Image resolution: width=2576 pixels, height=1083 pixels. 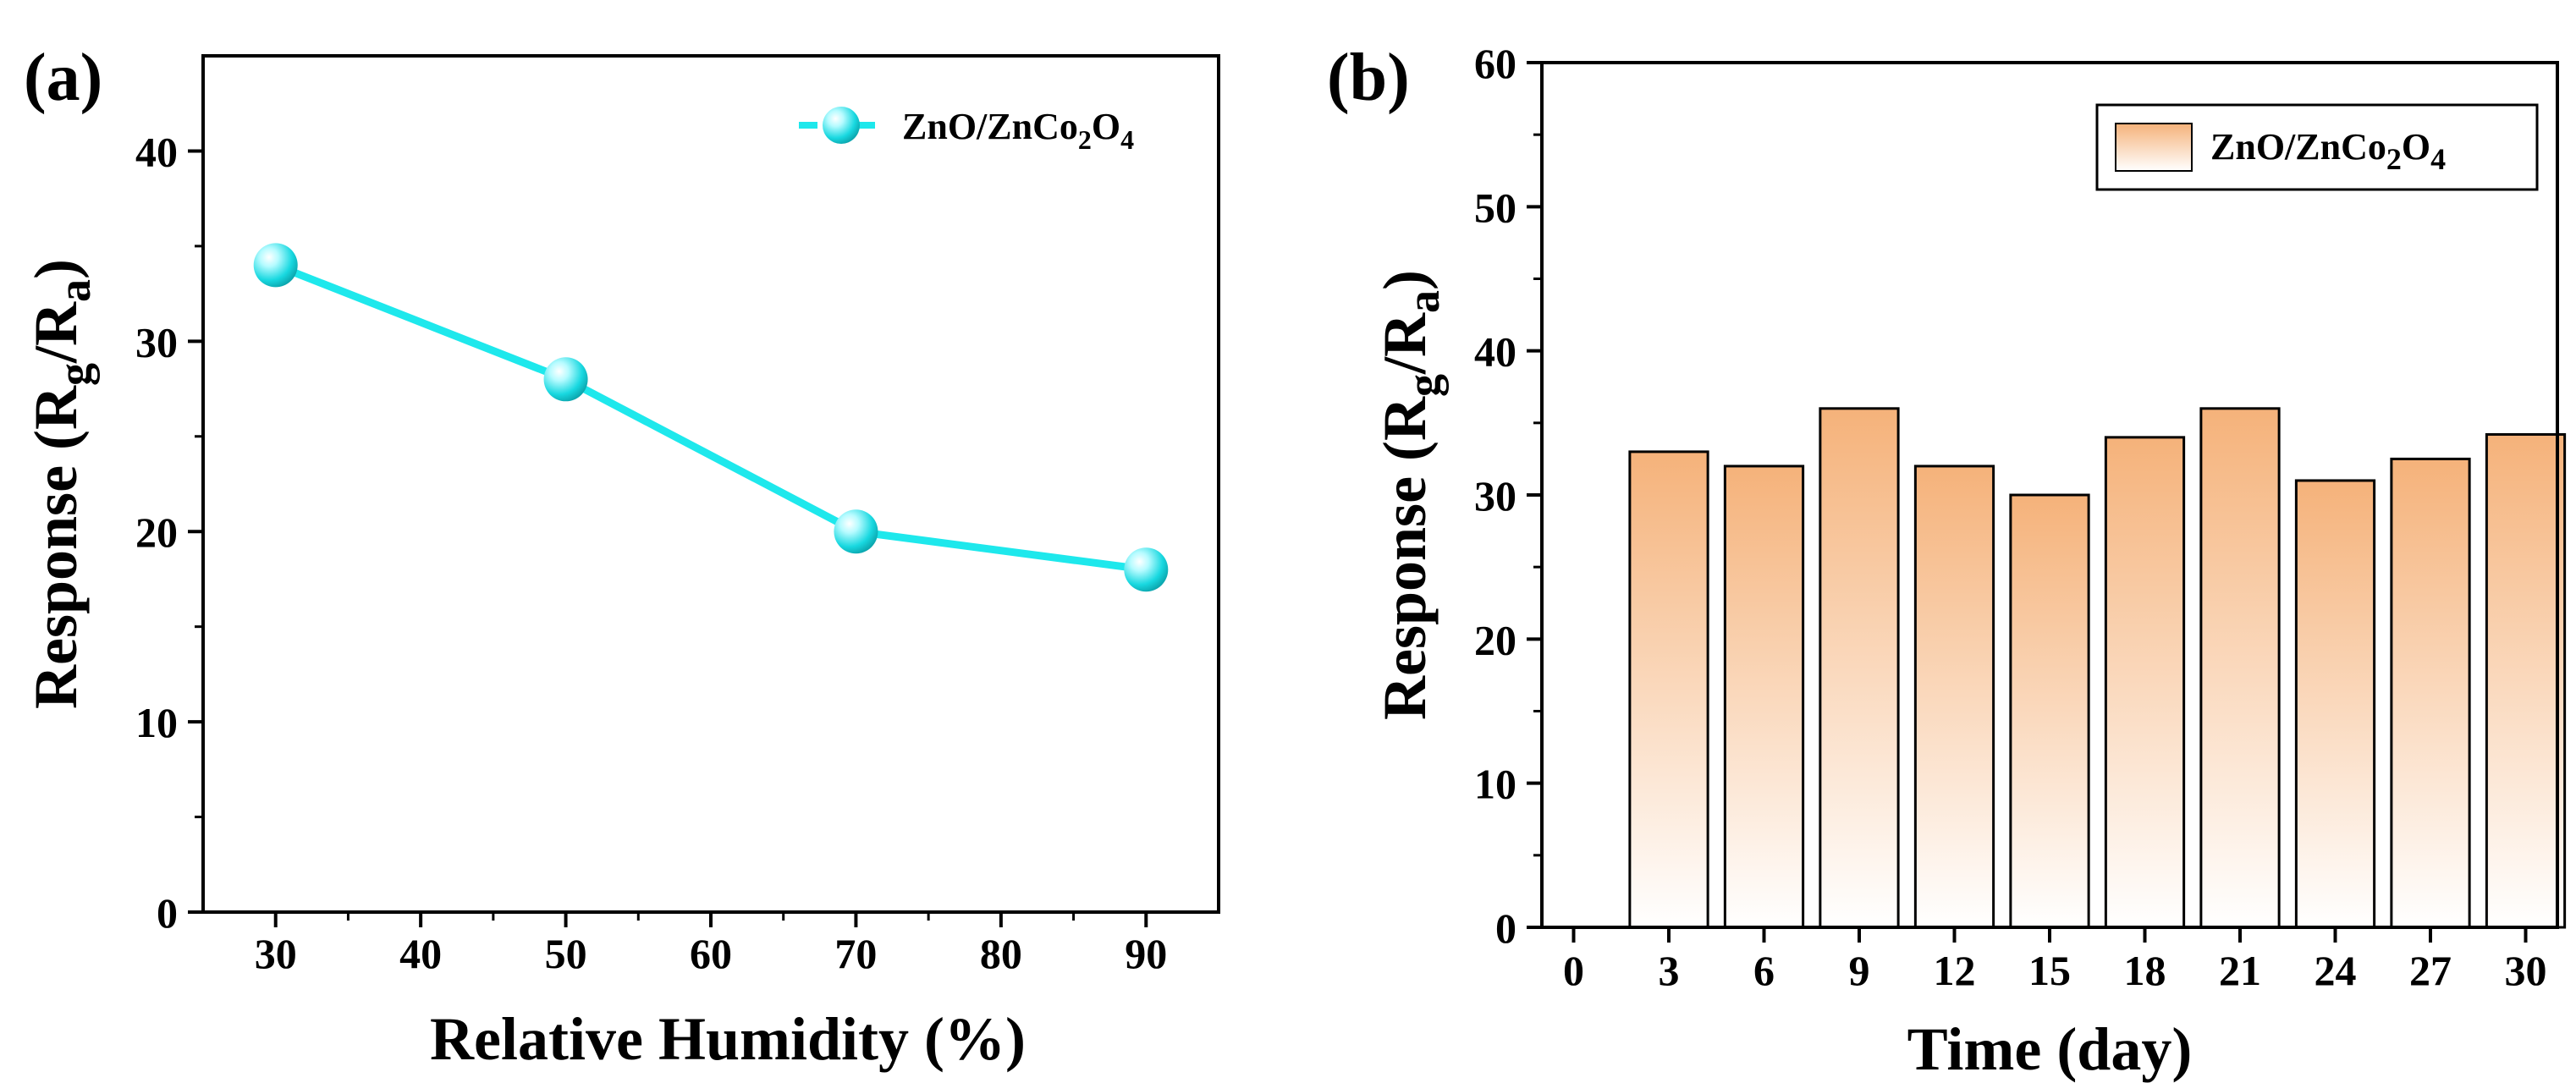 I want to click on x-tick-label: 15, so click(x=2049, y=970).